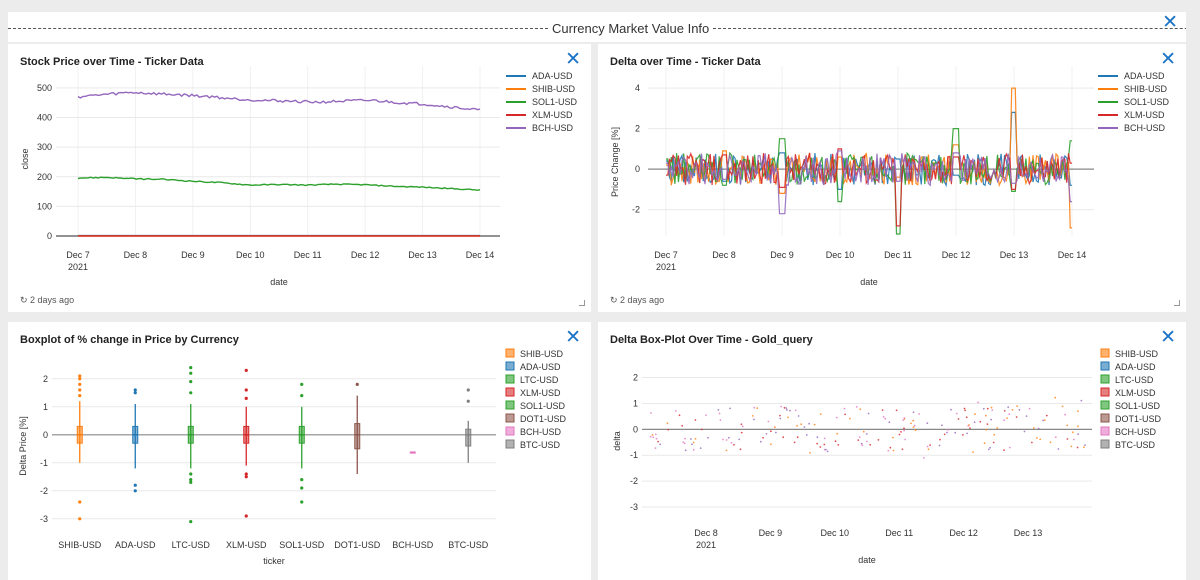 The width and height of the screenshot is (1200, 580). Describe the element at coordinates (23, 446) in the screenshot. I see `y-axis-label: Delta Price [%]` at that location.